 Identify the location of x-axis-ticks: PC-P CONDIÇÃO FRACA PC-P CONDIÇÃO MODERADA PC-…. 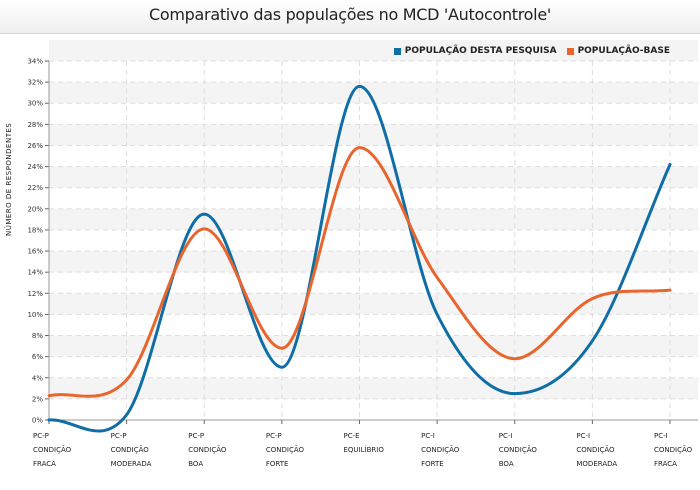
(365, 443).